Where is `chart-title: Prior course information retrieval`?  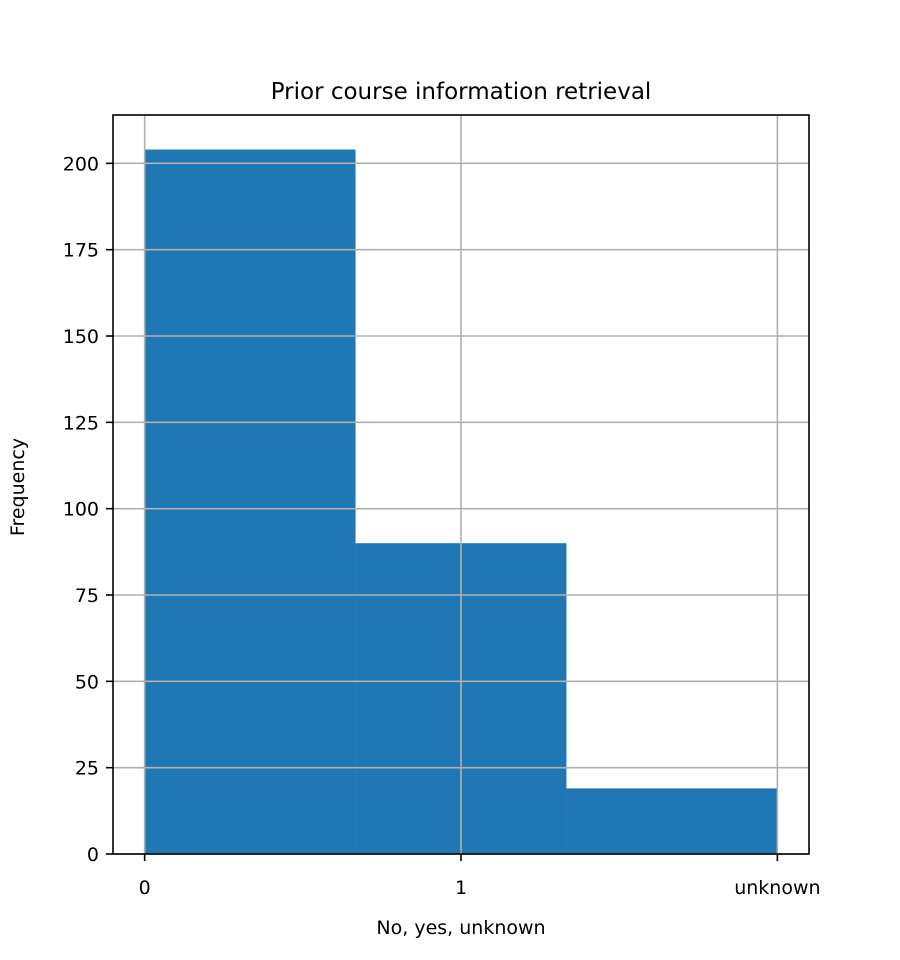
chart-title: Prior course information retrieval is located at coordinates (461, 92).